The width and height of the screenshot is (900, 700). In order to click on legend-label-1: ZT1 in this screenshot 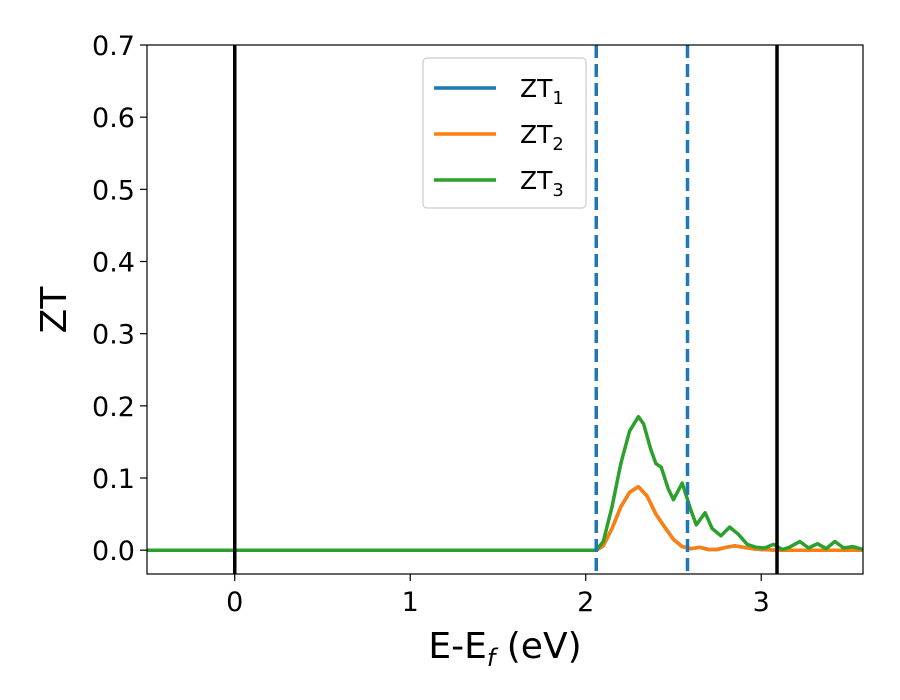, I will do `click(542, 91)`.